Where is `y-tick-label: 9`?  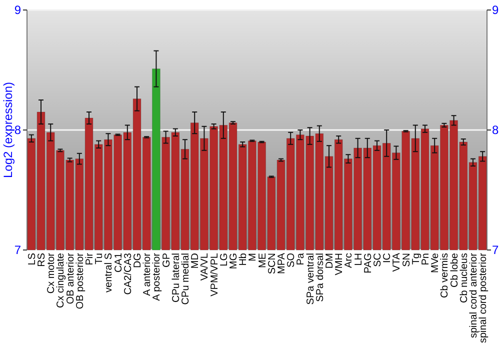
y-tick-label: 9 is located at coordinates (18, 10).